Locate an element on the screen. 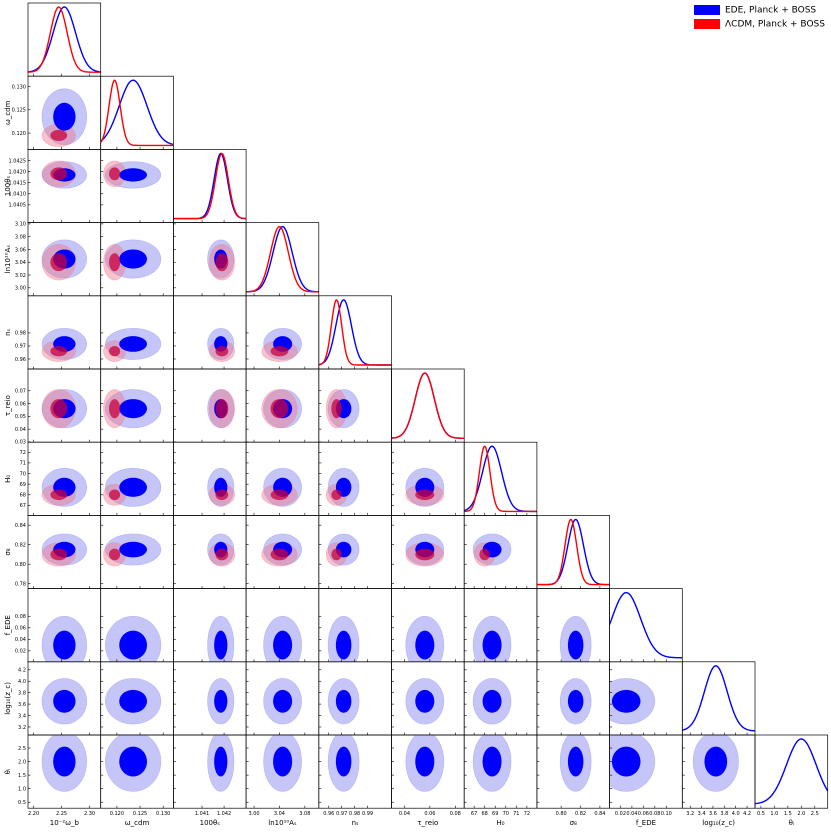 The height and width of the screenshot is (836, 831). x-tick-label: 71 is located at coordinates (516, 814).